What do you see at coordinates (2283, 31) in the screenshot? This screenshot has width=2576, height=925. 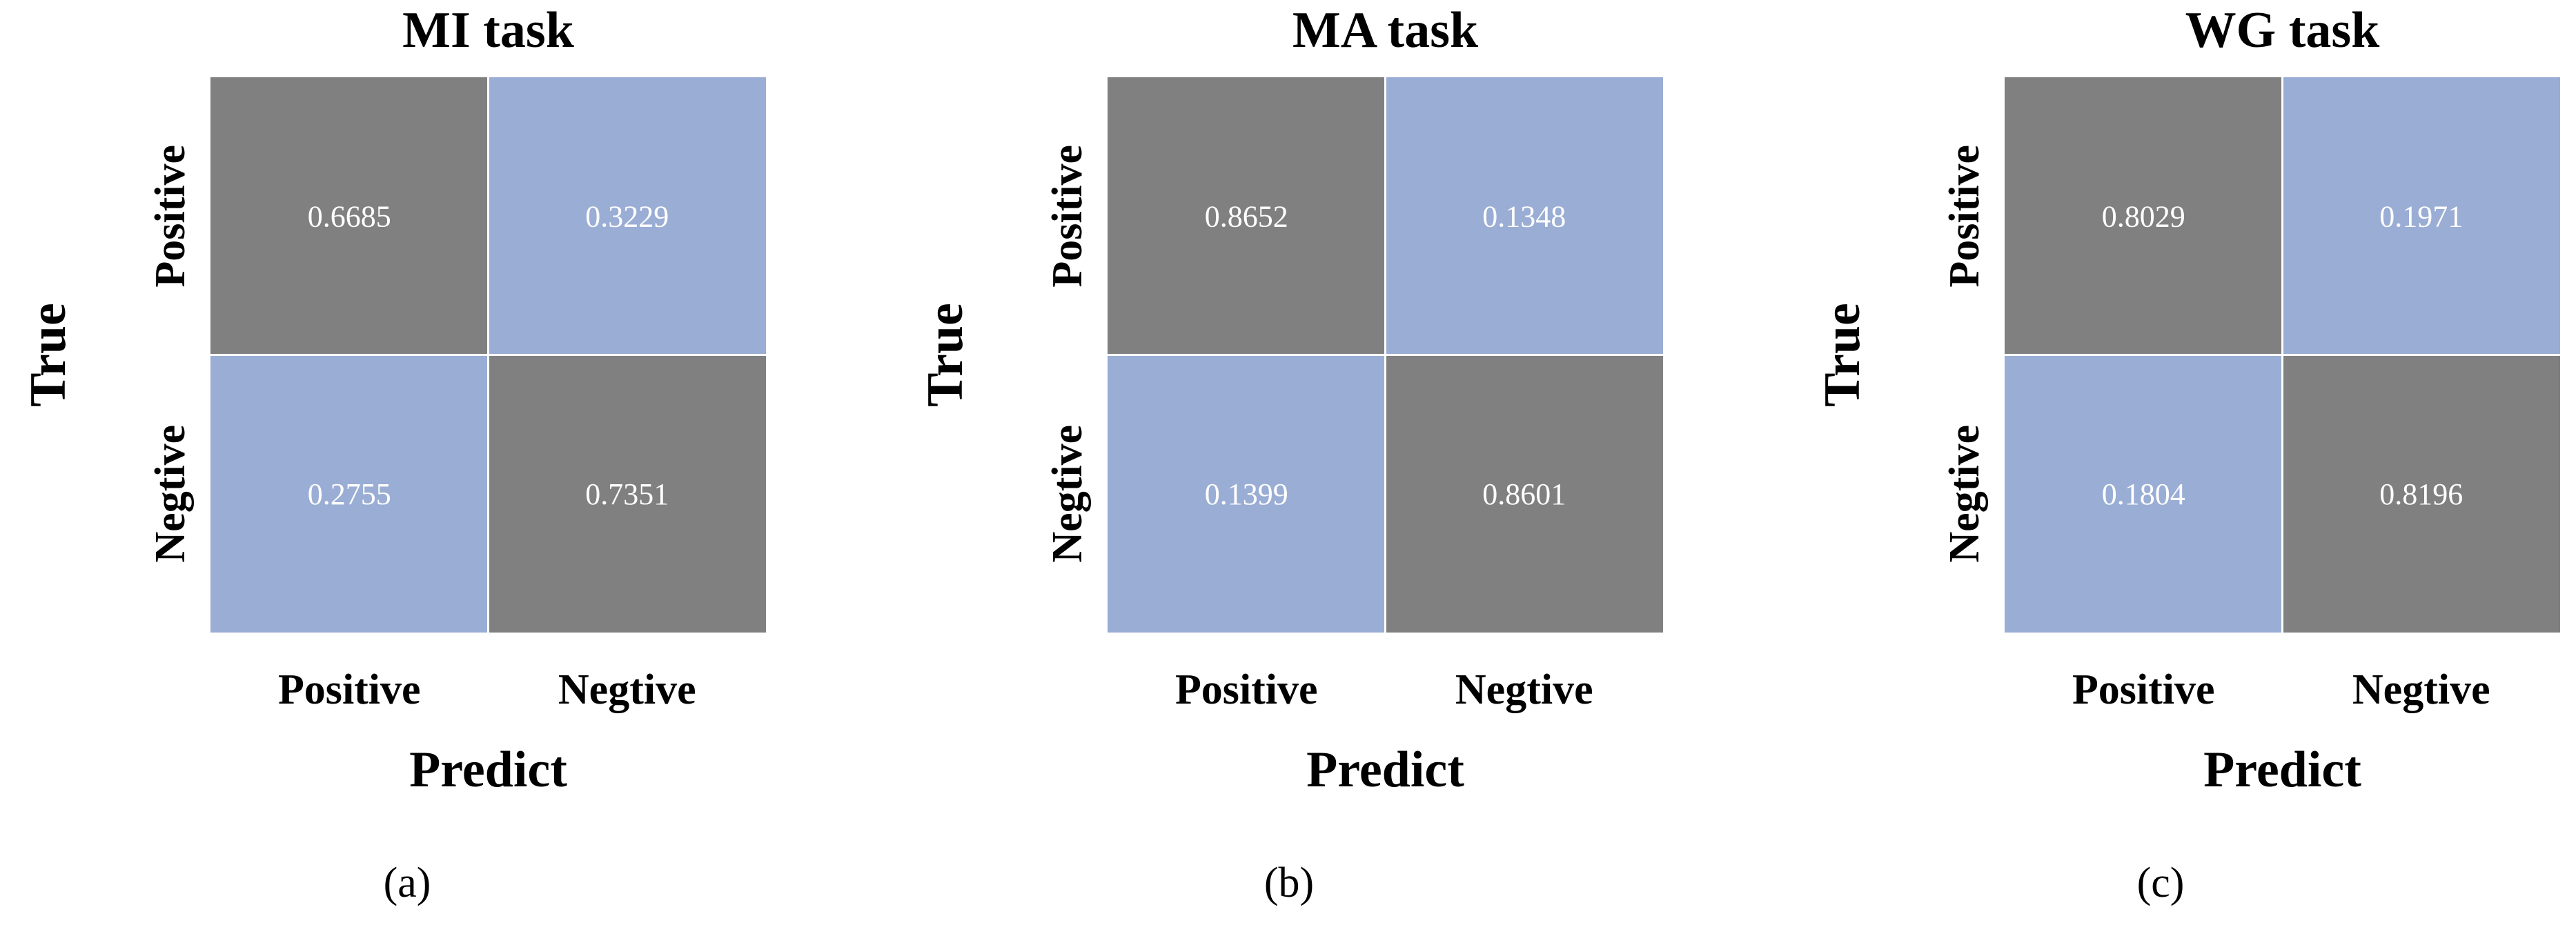 I see `chart-title: WG task` at bounding box center [2283, 31].